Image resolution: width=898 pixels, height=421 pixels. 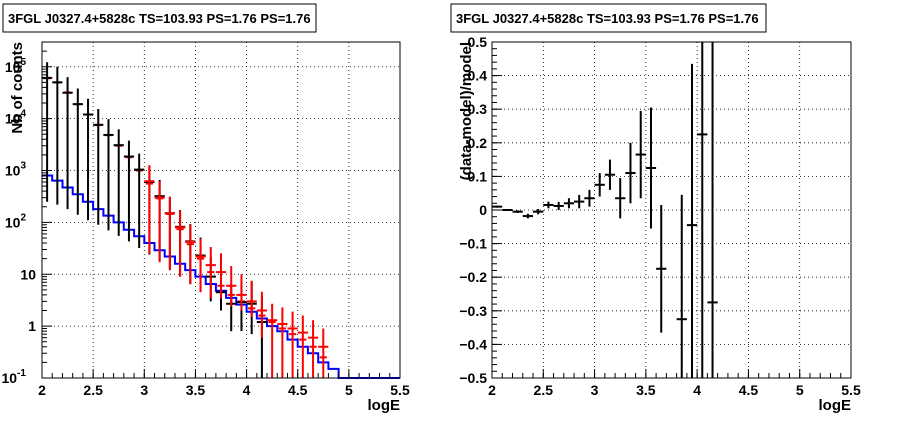 What do you see at coordinates (23, 114) in the screenshot?
I see `y-tick-exponent: 4` at bounding box center [23, 114].